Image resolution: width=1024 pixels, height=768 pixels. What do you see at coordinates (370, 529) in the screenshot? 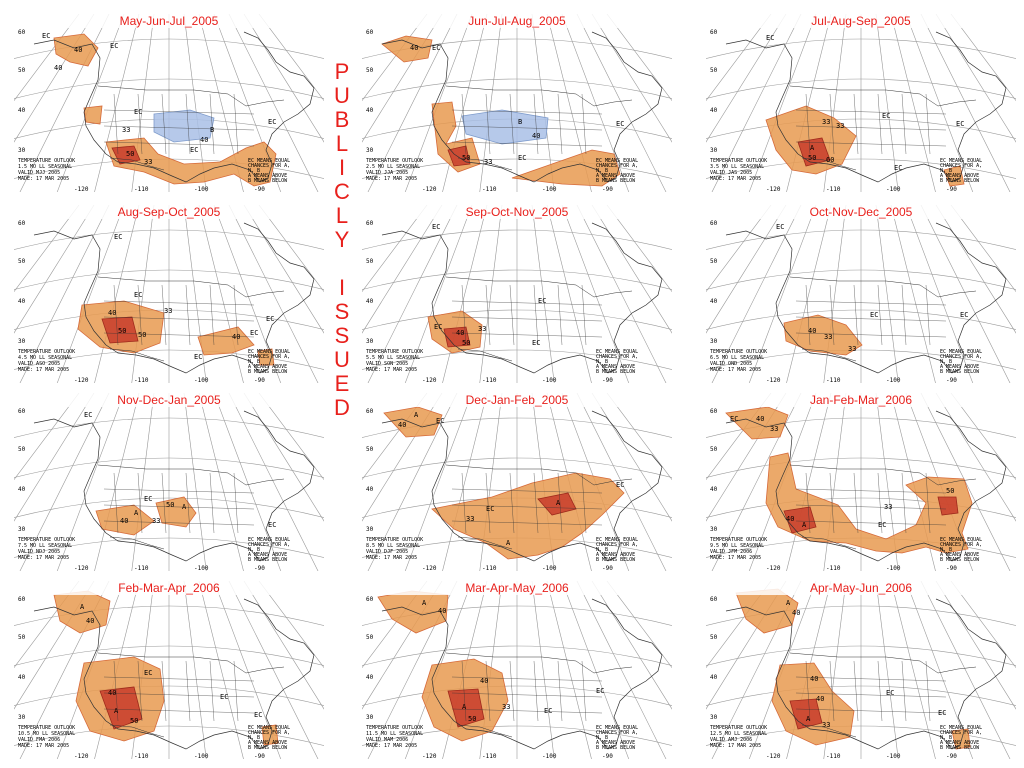
I see `latitude-label: 30` at bounding box center [370, 529].